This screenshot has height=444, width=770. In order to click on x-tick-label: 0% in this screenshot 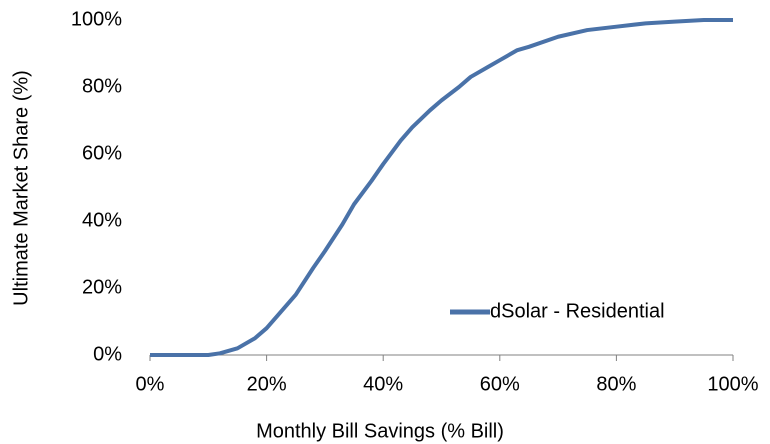, I will do `click(150, 384)`.